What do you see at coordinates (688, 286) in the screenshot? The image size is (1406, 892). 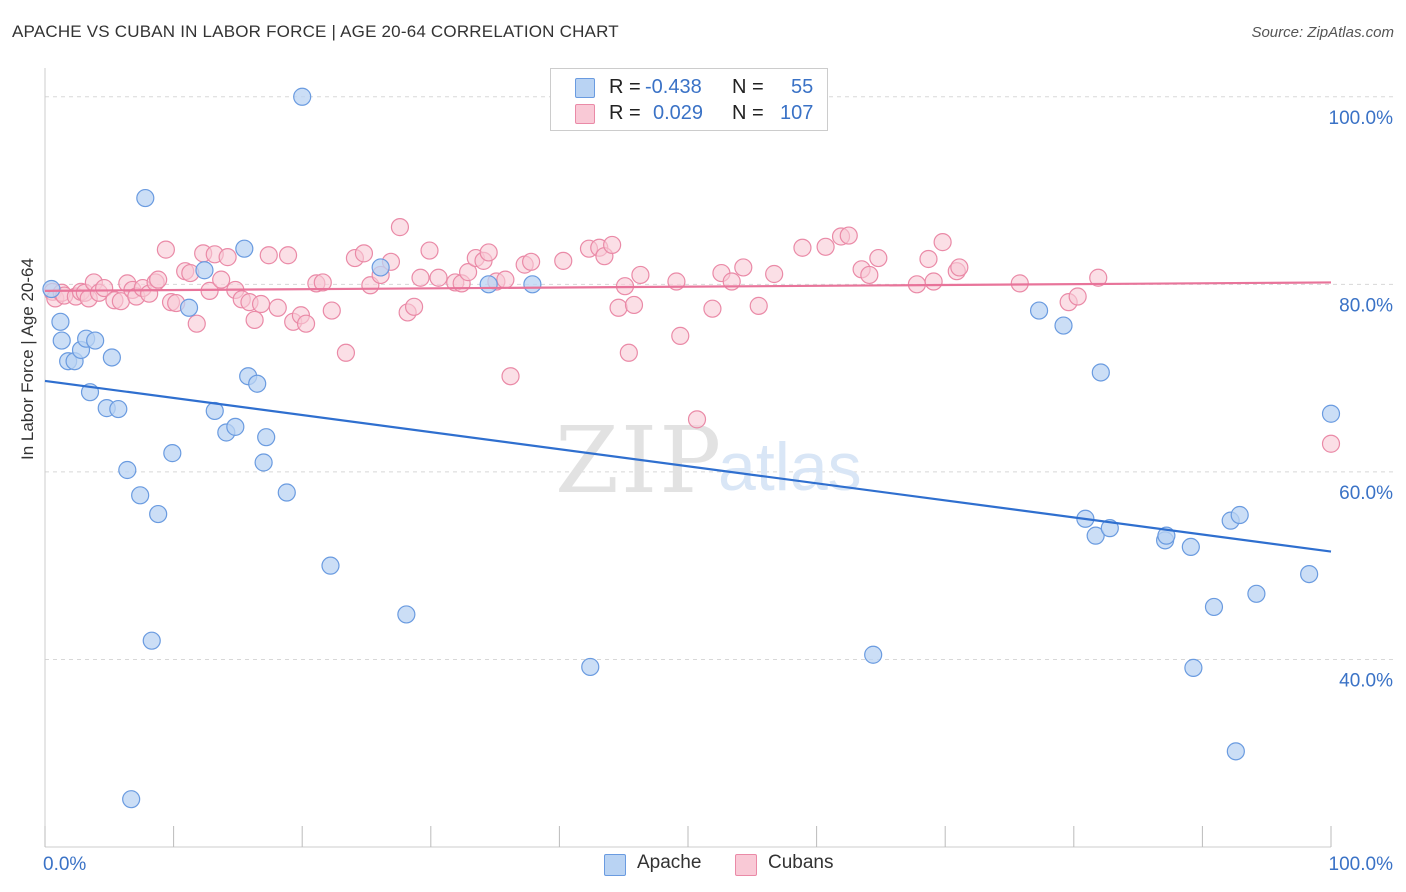 I see `cubans-trend-line` at bounding box center [688, 286].